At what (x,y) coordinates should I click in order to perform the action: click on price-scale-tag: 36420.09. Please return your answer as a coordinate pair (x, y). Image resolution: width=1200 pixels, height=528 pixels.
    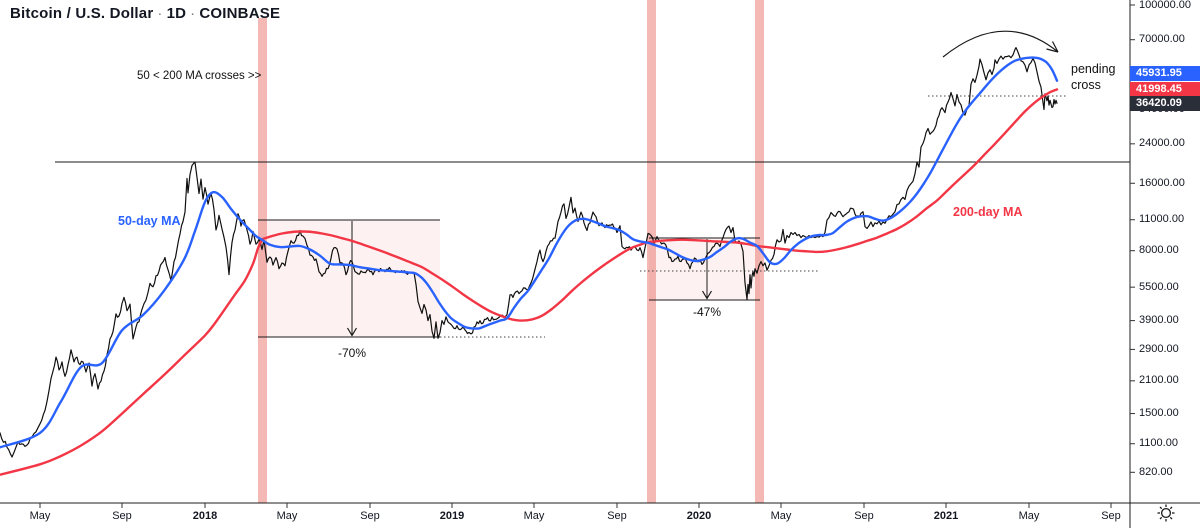
    Looking at the image, I should click on (1165, 103).